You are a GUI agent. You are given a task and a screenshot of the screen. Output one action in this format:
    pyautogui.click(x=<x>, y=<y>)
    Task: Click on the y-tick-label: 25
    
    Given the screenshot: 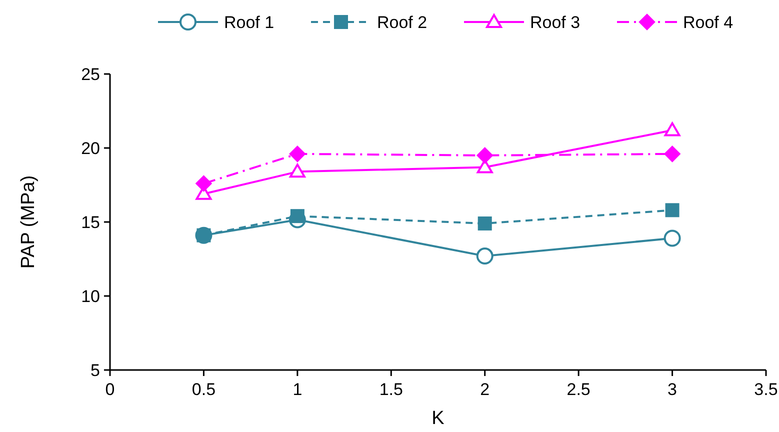 What is the action you would take?
    pyautogui.click(x=90, y=74)
    